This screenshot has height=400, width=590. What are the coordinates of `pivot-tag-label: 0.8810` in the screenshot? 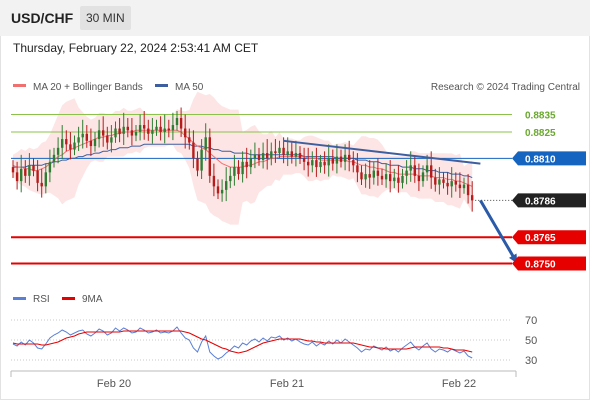 It's located at (540, 159).